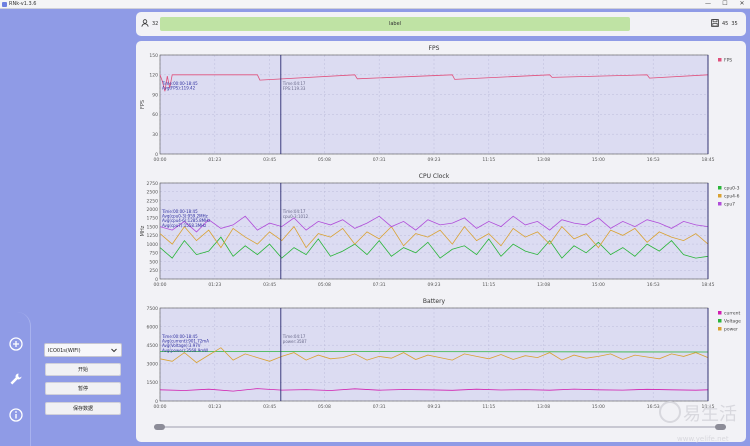 This screenshot has width=750, height=446. I want to click on y-tick-label: 30, so click(155, 135).